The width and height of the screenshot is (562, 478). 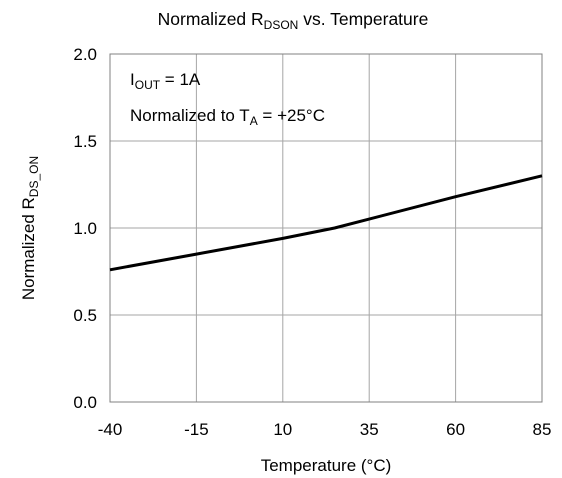 I want to click on x-tick-label: -15, so click(x=196, y=429).